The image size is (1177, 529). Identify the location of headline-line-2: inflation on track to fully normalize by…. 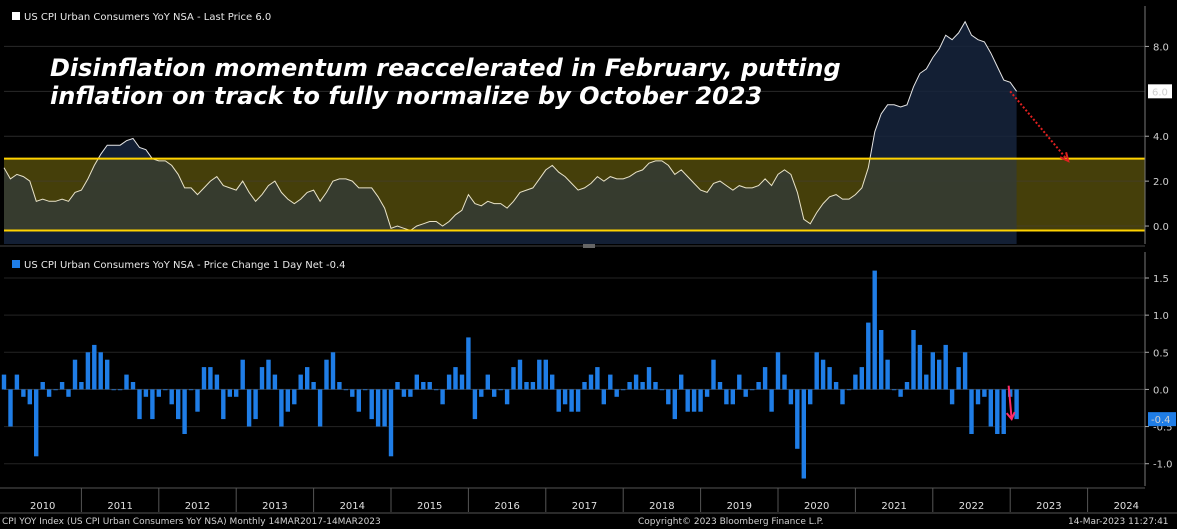
(406, 96).